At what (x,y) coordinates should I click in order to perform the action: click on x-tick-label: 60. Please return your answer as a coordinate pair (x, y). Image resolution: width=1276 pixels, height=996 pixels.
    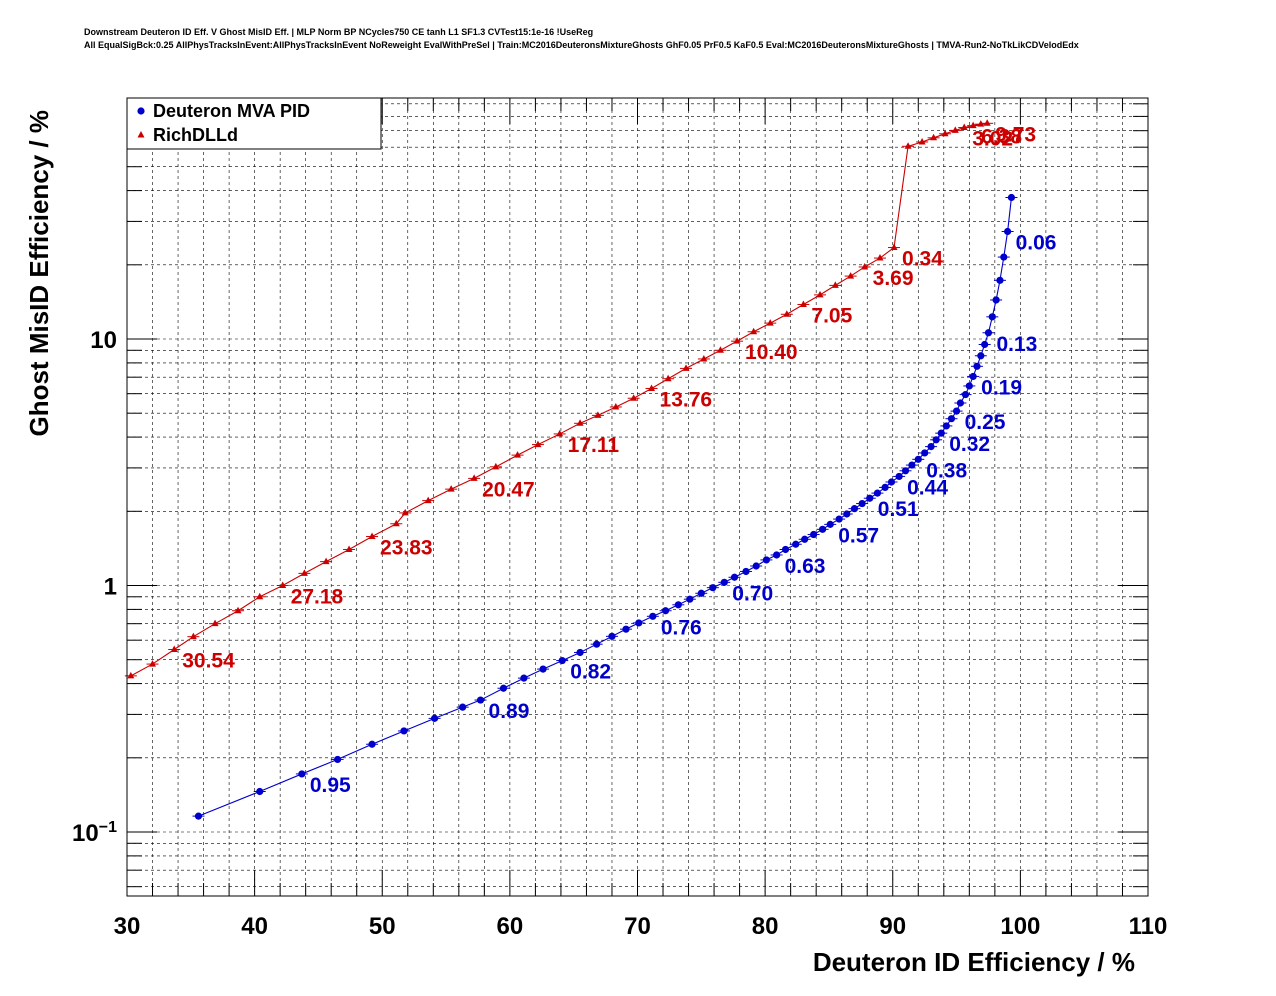
    Looking at the image, I should click on (510, 926).